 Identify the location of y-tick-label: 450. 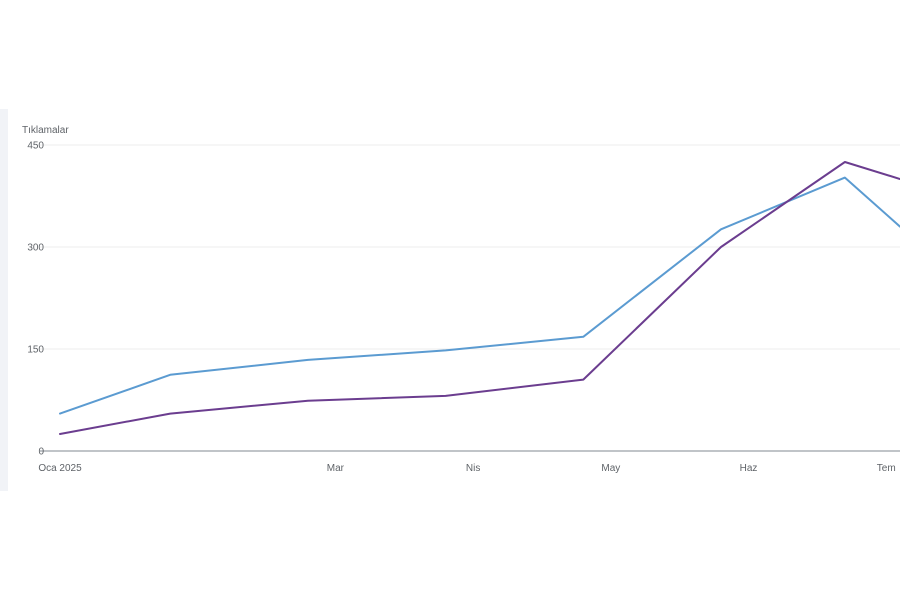
(35, 146).